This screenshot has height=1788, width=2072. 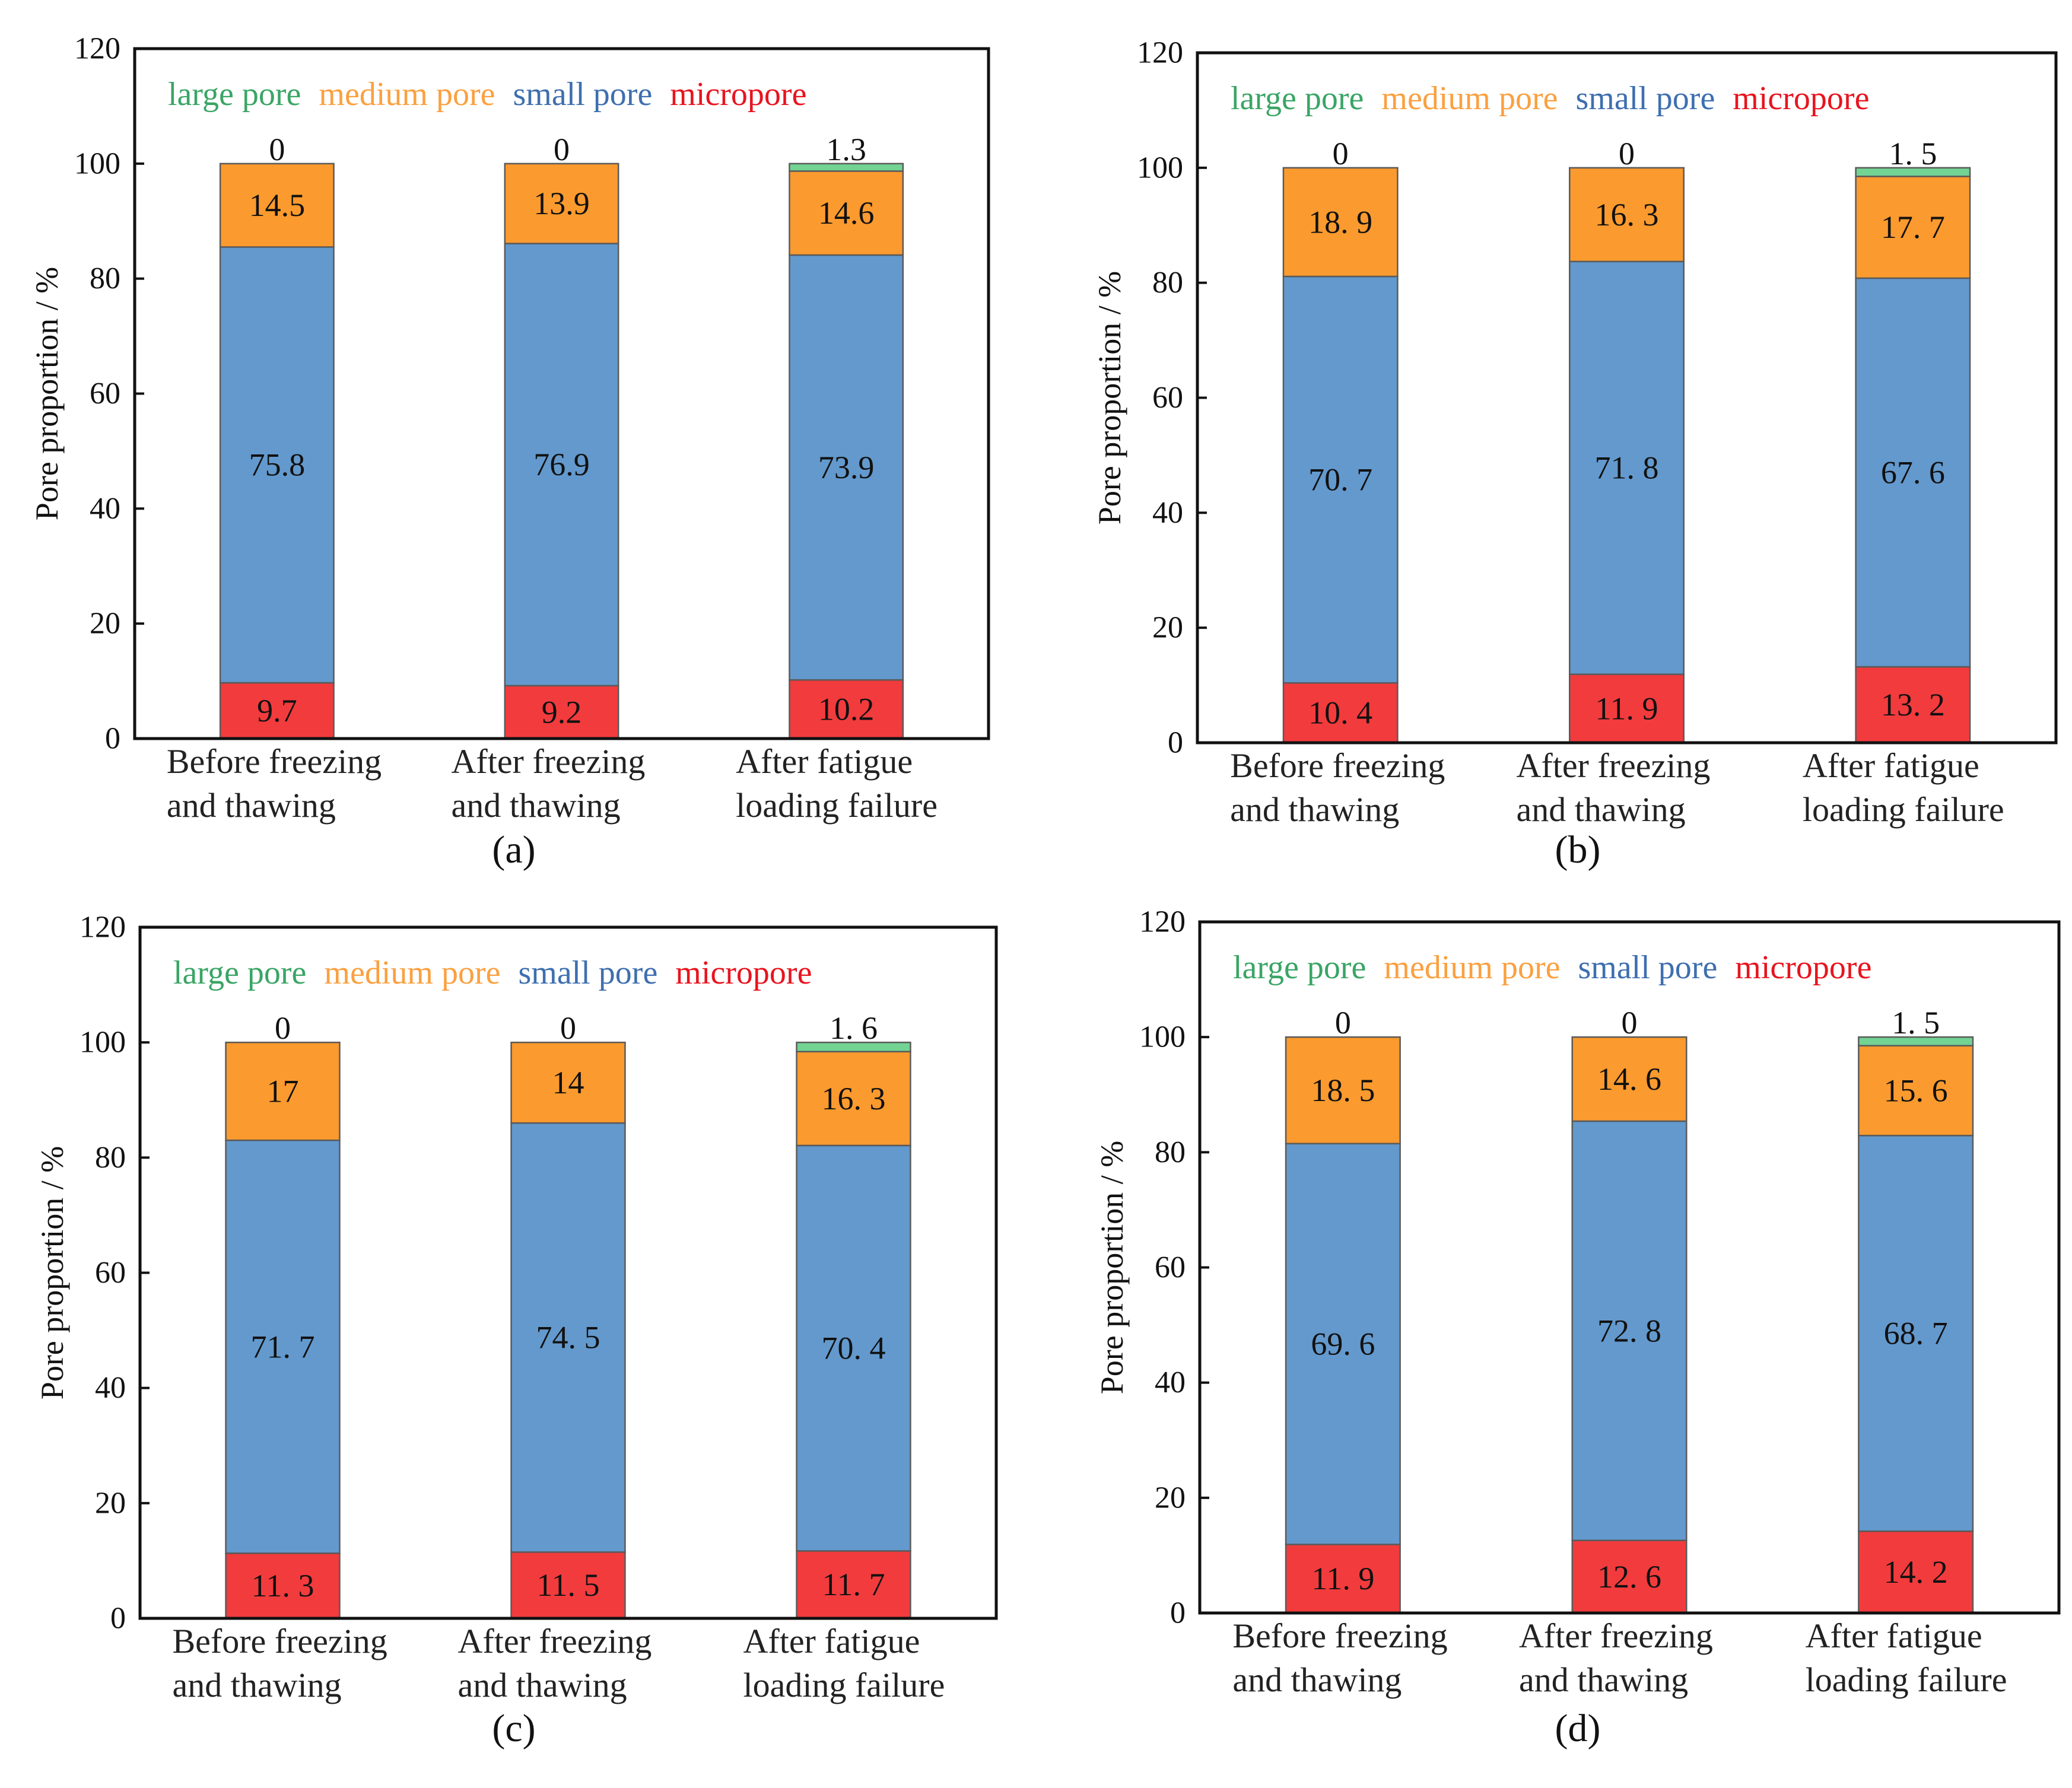 What do you see at coordinates (1801, 98) in the screenshot?
I see `legend-item-micropore: micropore` at bounding box center [1801, 98].